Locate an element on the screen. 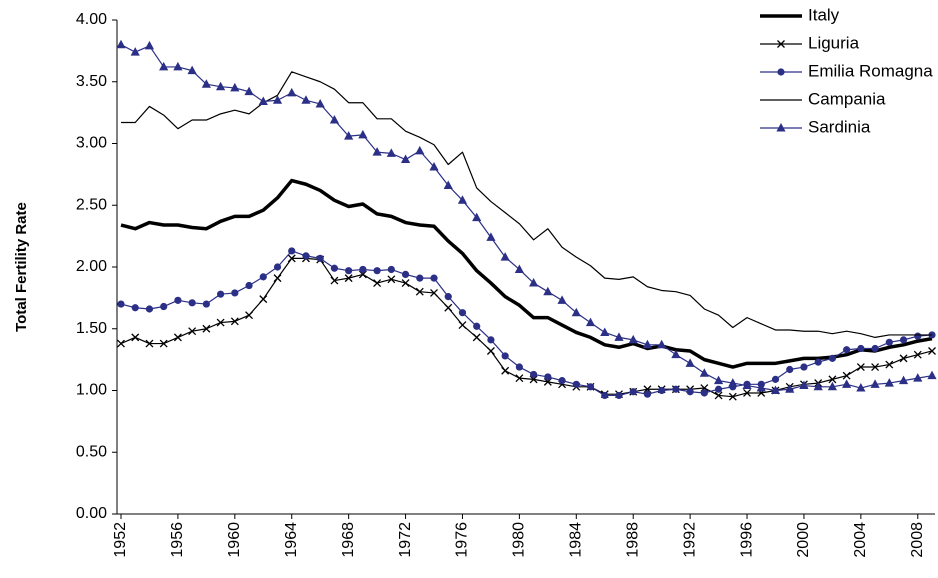 The width and height of the screenshot is (938, 578). x-tick-label: 2000 is located at coordinates (803, 540).